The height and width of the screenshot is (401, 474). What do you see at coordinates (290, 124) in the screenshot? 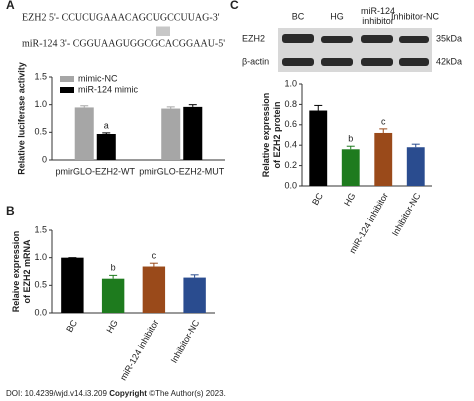
I see `y-tick-label: 0.6` at bounding box center [290, 124].